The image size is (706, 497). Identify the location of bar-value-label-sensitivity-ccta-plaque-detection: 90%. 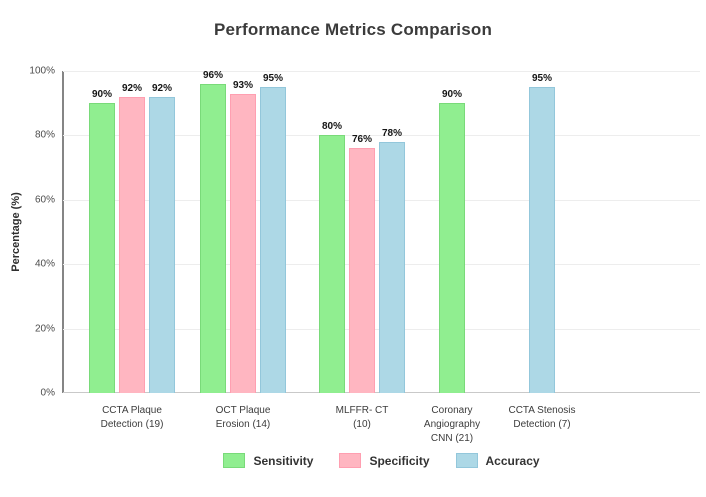
(101, 95).